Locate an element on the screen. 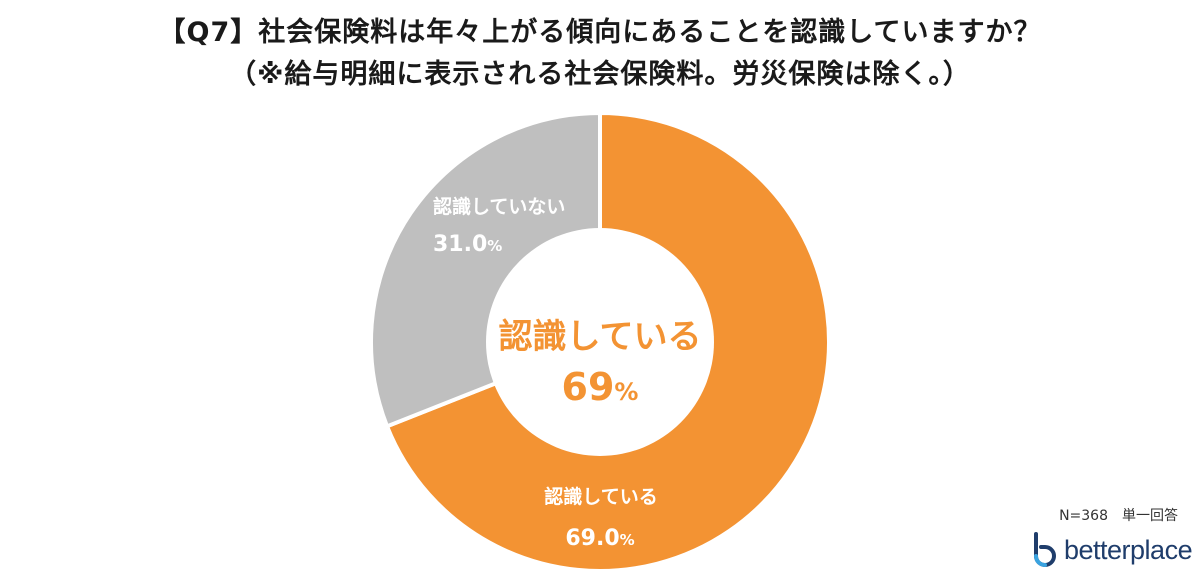 The height and width of the screenshot is (575, 1200). center-label: 認識している is located at coordinates (600, 337).